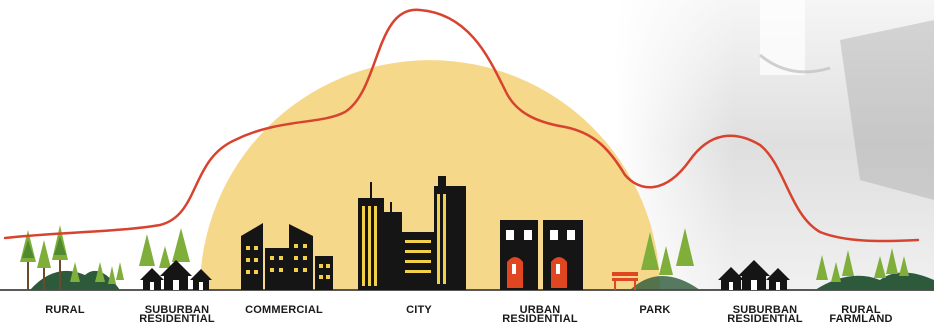 This screenshot has height=327, width=934. I want to click on office-windows, so click(288, 261).